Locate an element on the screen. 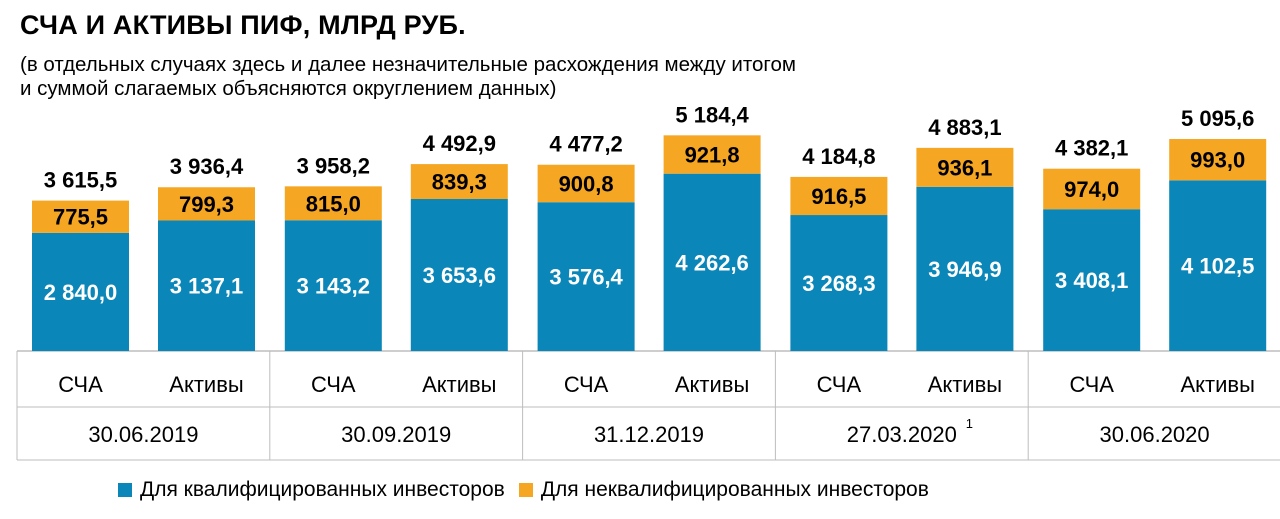 The image size is (1280, 519). data-label-qualified: 2 840,0 is located at coordinates (80, 292).